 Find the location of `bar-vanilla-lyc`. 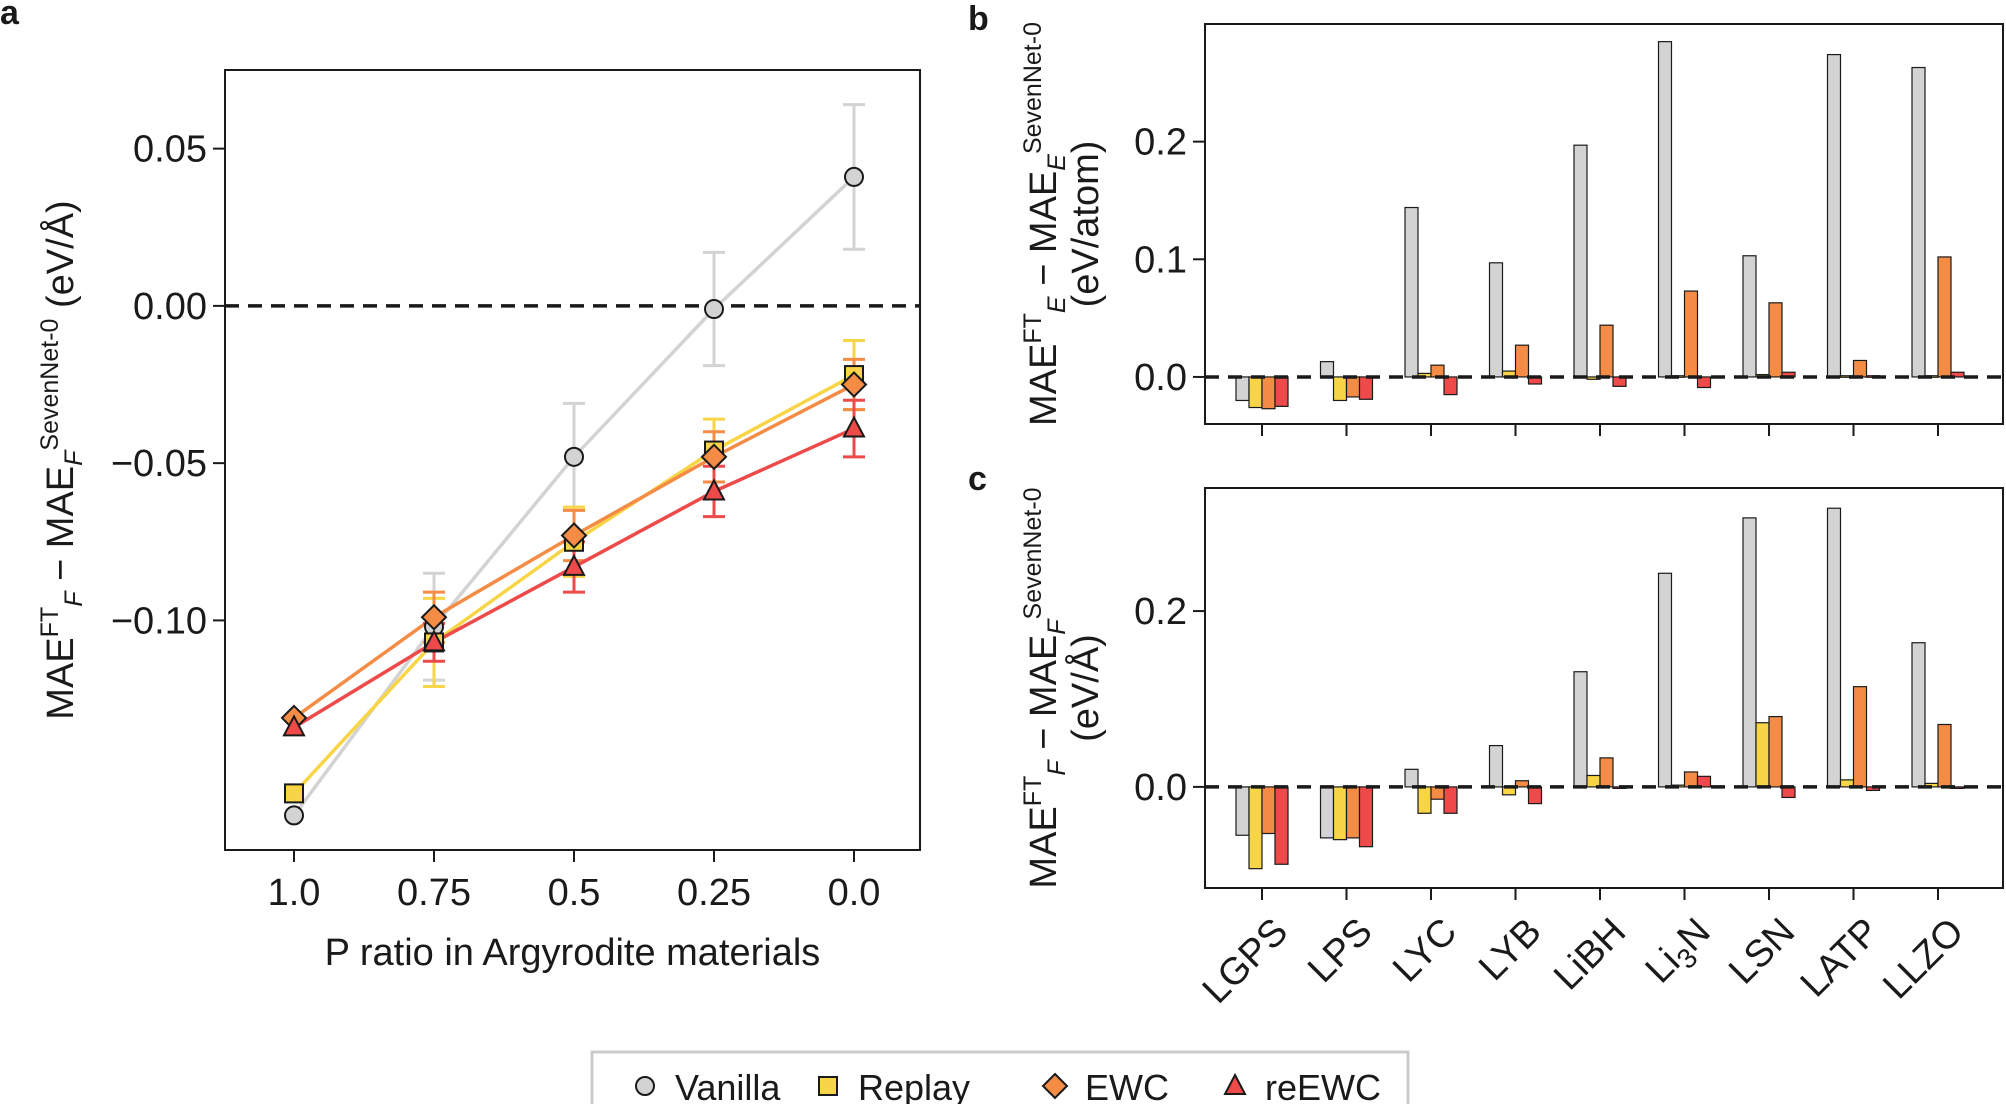

bar-vanilla-lyc is located at coordinates (1411, 778).